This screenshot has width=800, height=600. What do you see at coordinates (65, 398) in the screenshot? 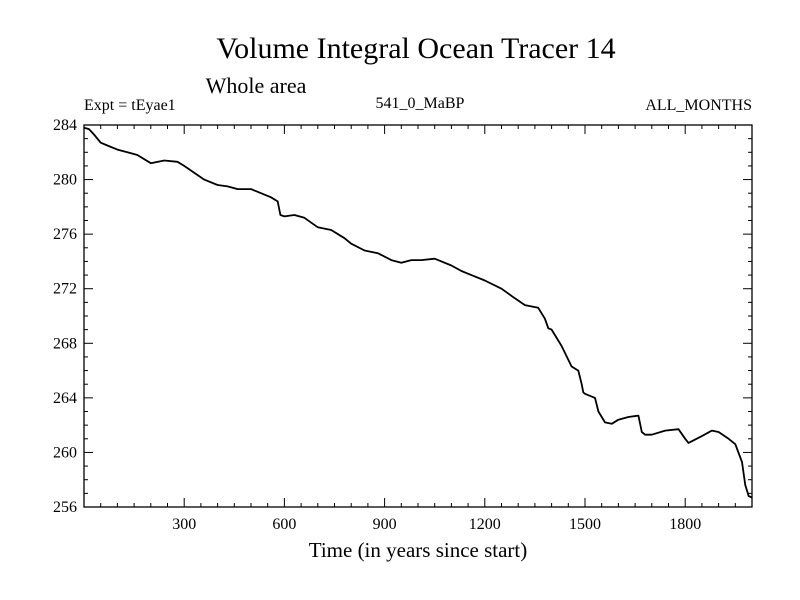
I see `y-tick-label: 264` at bounding box center [65, 398].